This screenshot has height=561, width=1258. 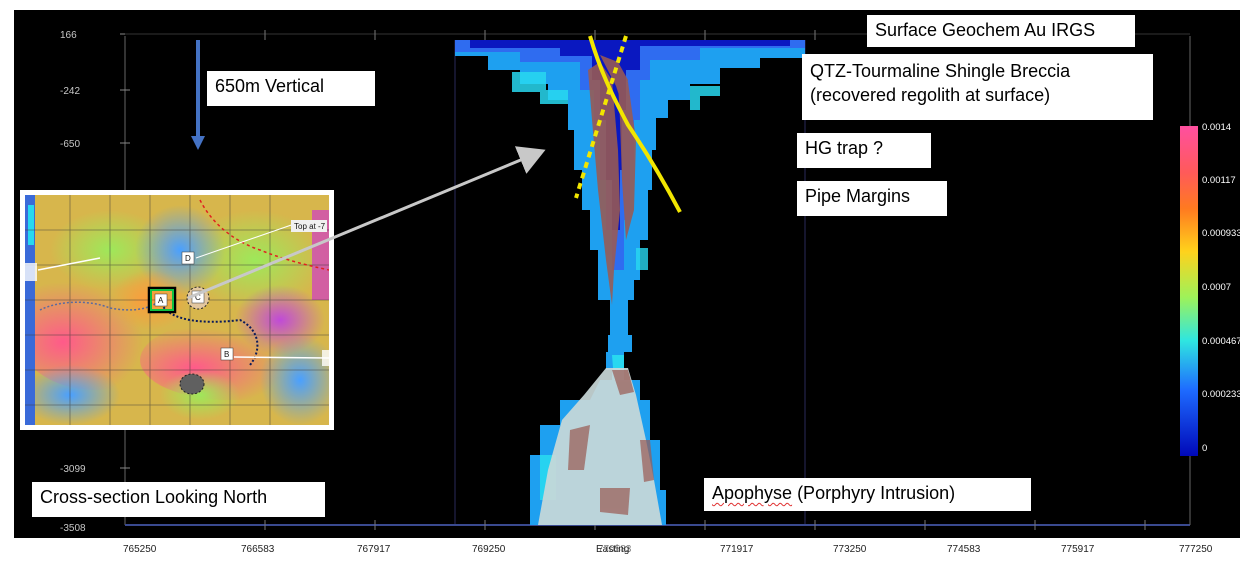 I want to click on surface-geochem-text: Surface Geochem Au IRGS, so click(x=985, y=30).